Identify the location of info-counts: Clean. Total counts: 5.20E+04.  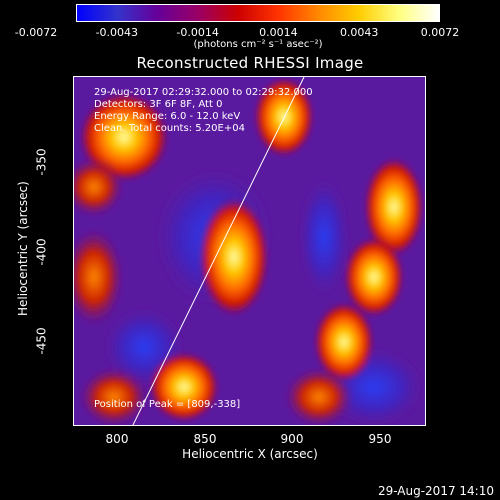
(169, 128).